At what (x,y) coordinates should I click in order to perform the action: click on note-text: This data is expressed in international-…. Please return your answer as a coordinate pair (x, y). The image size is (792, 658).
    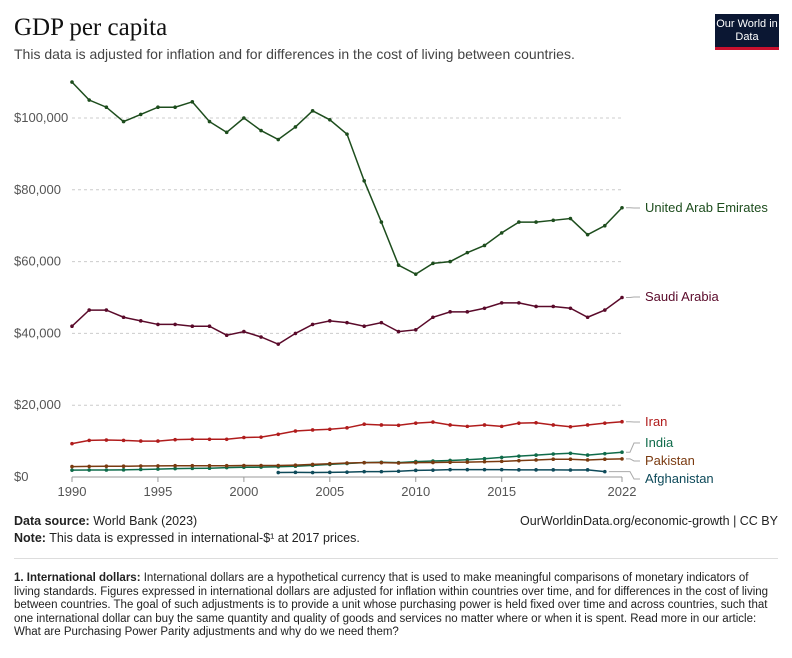
    Looking at the image, I should click on (204, 538).